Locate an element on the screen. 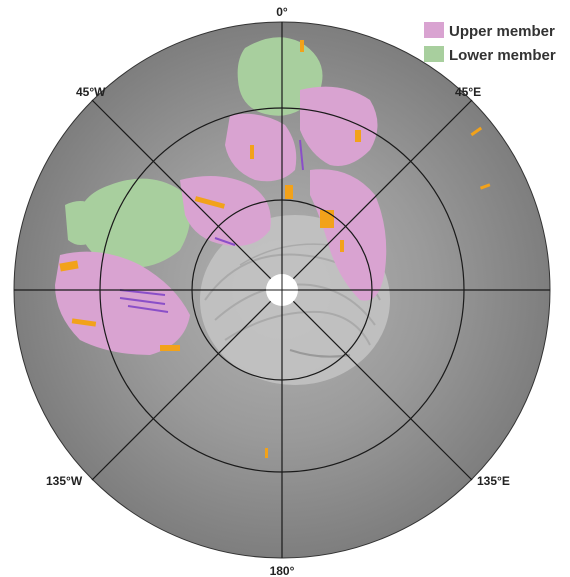 This screenshot has width=570, height=577. legend: Upper member Lower member is located at coordinates (490, 43).